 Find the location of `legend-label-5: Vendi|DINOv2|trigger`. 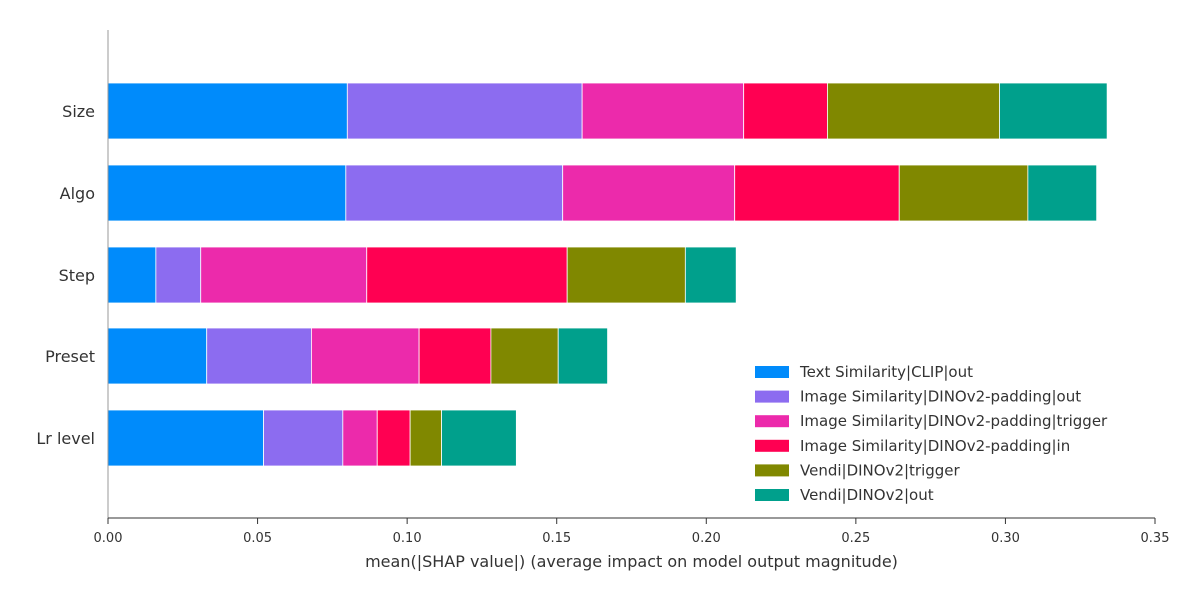

legend-label-5: Vendi|DINOv2|trigger is located at coordinates (880, 470).